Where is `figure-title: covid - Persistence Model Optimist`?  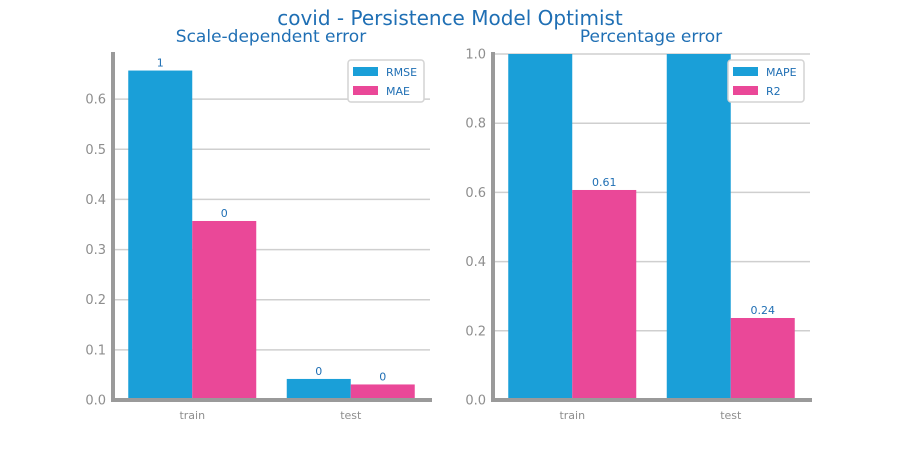
figure-title: covid - Persistence Model Optimist is located at coordinates (450, 18).